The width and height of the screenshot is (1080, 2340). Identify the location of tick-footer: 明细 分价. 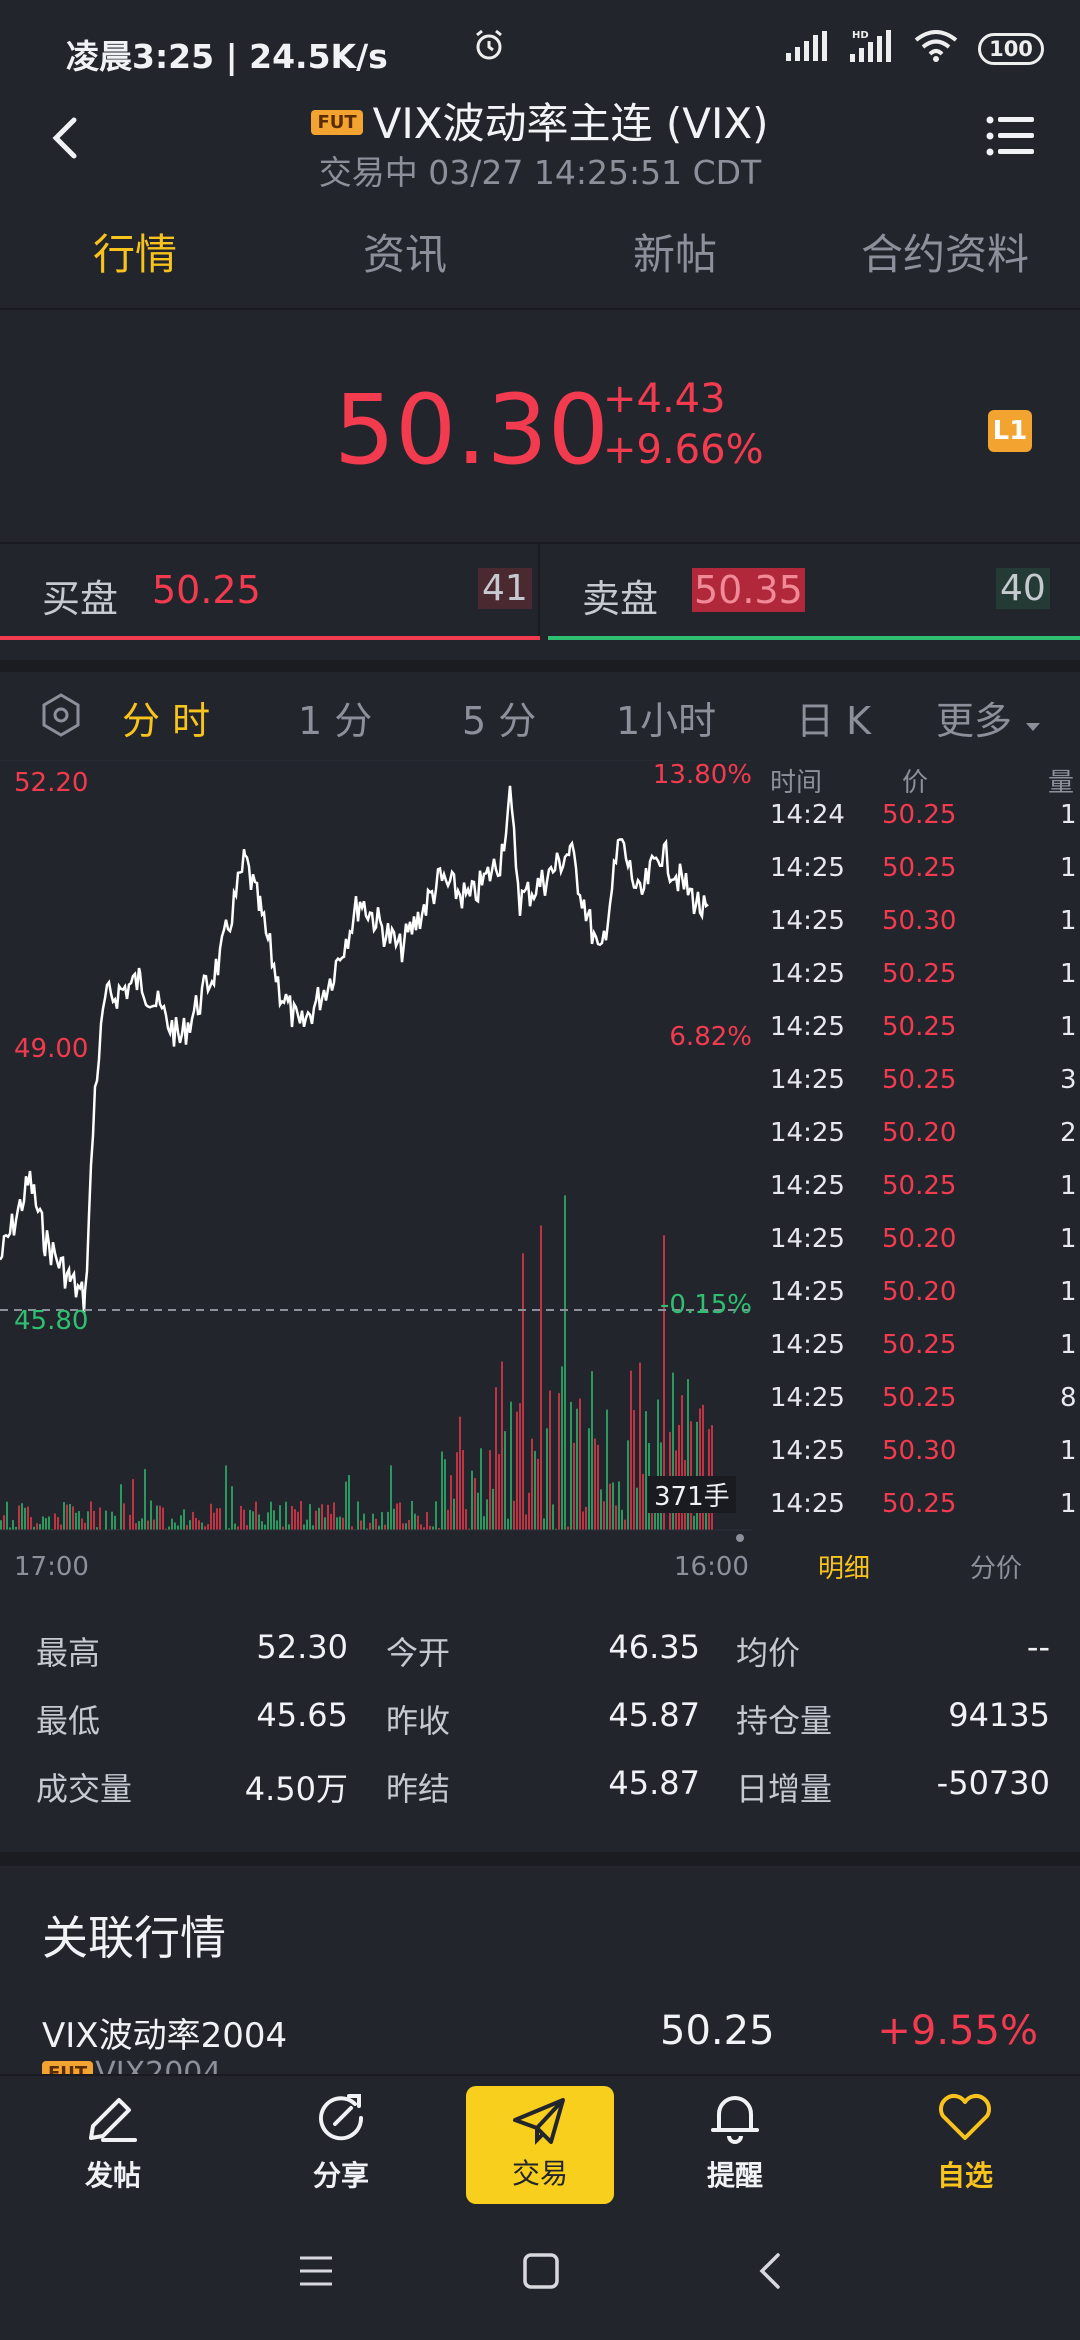
(920, 1568).